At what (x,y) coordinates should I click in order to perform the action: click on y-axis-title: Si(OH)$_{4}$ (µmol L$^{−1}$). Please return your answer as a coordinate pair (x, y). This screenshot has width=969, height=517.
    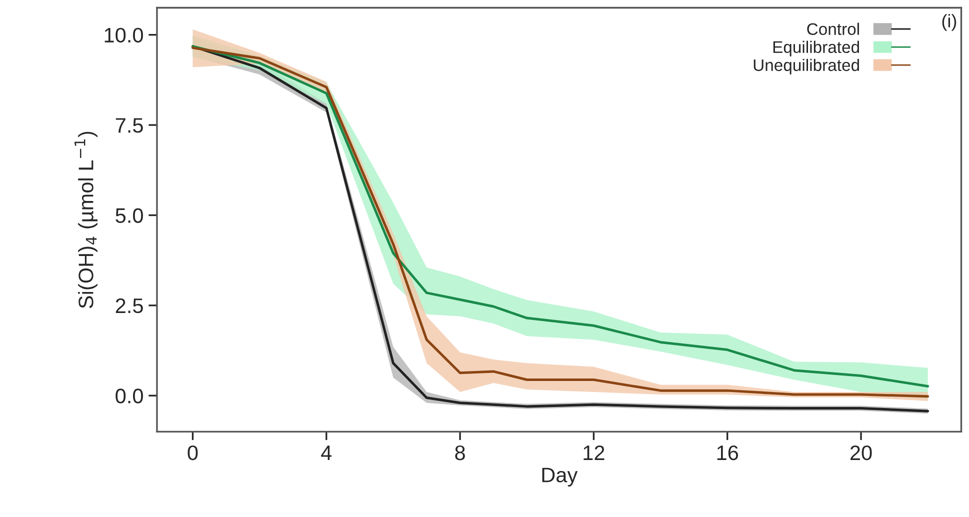
    Looking at the image, I should click on (86, 220).